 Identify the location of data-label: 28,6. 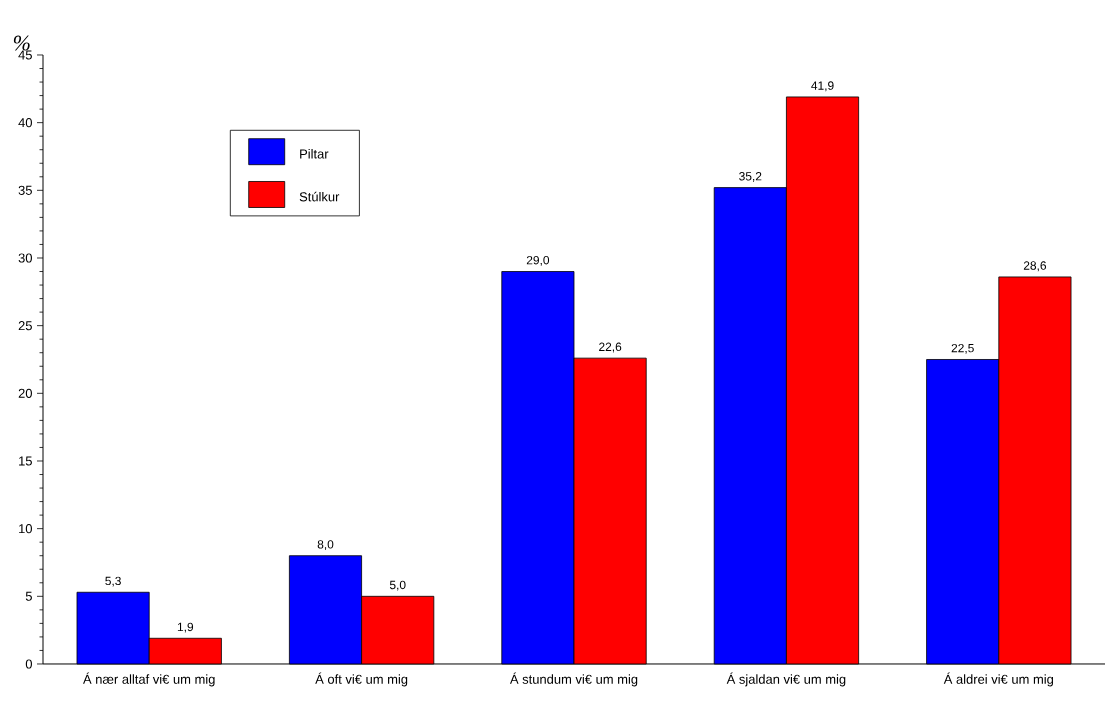
(1035, 266).